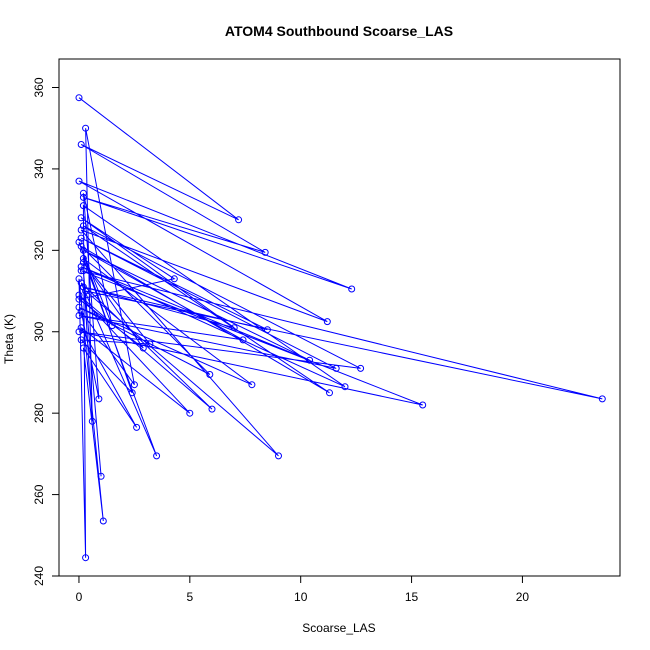  I want to click on y-tick-label: 300, so click(39, 331).